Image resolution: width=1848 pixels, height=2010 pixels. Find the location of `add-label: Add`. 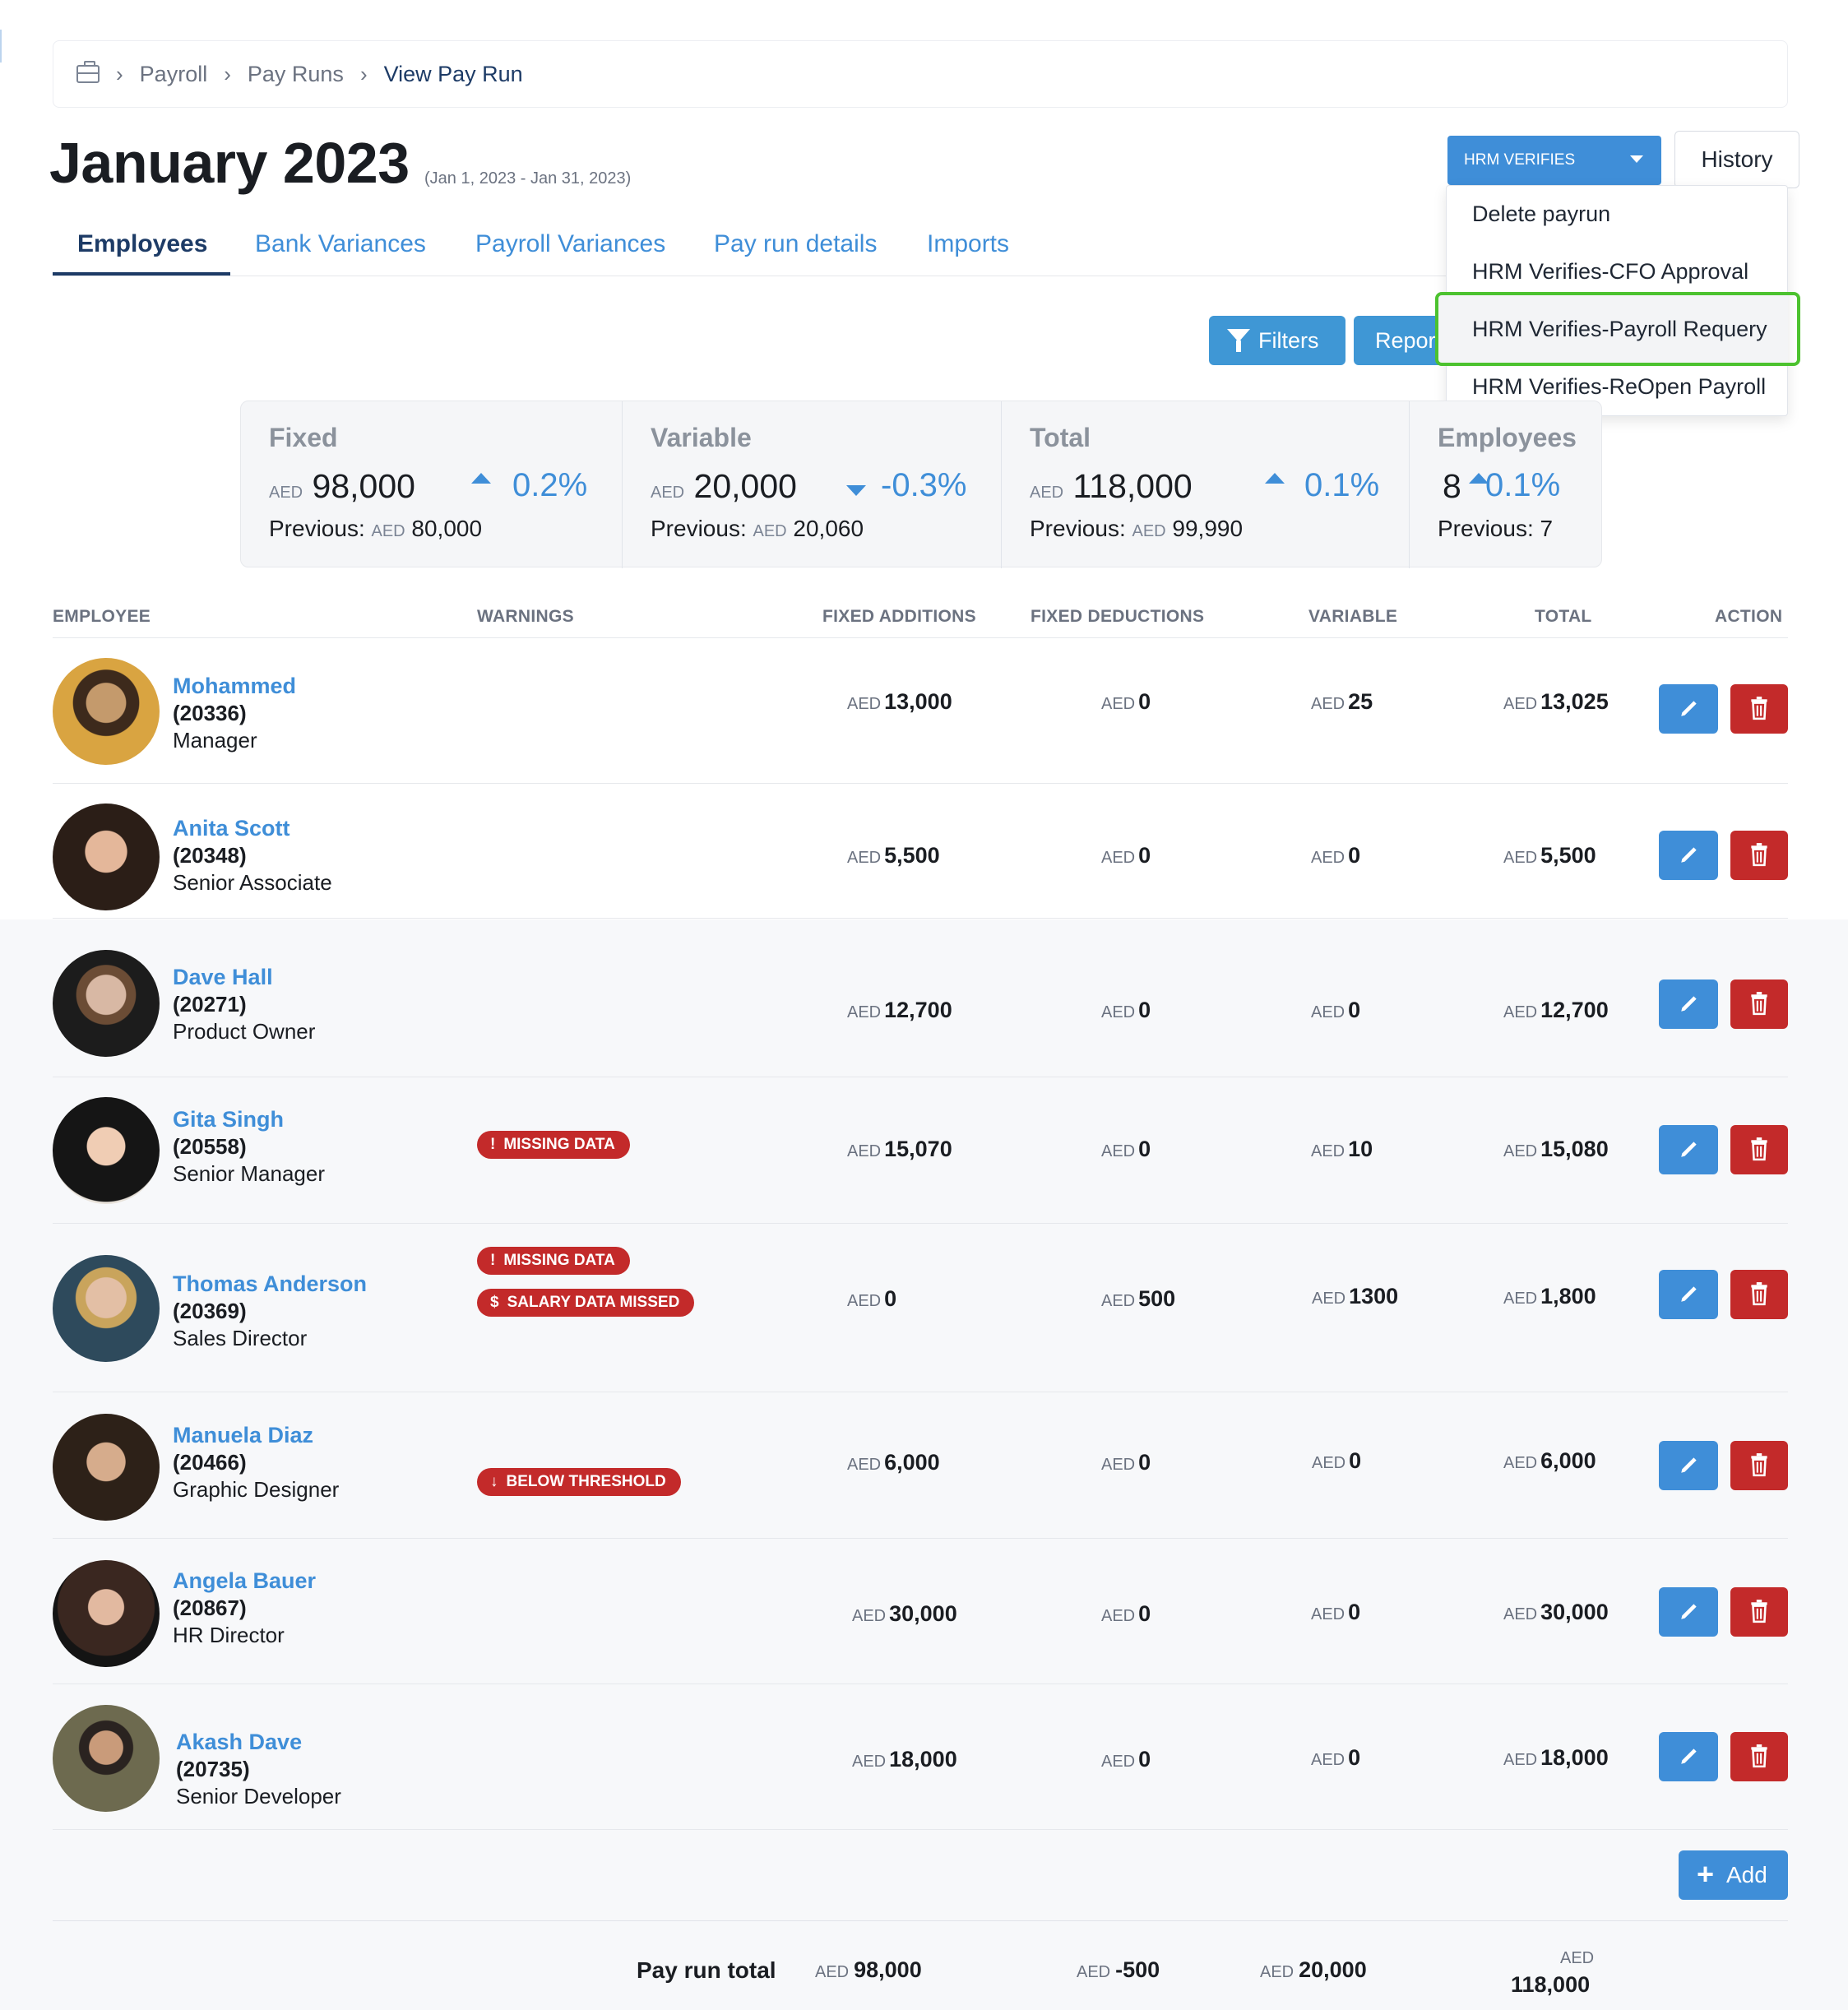

add-label: Add is located at coordinates (1746, 1874).